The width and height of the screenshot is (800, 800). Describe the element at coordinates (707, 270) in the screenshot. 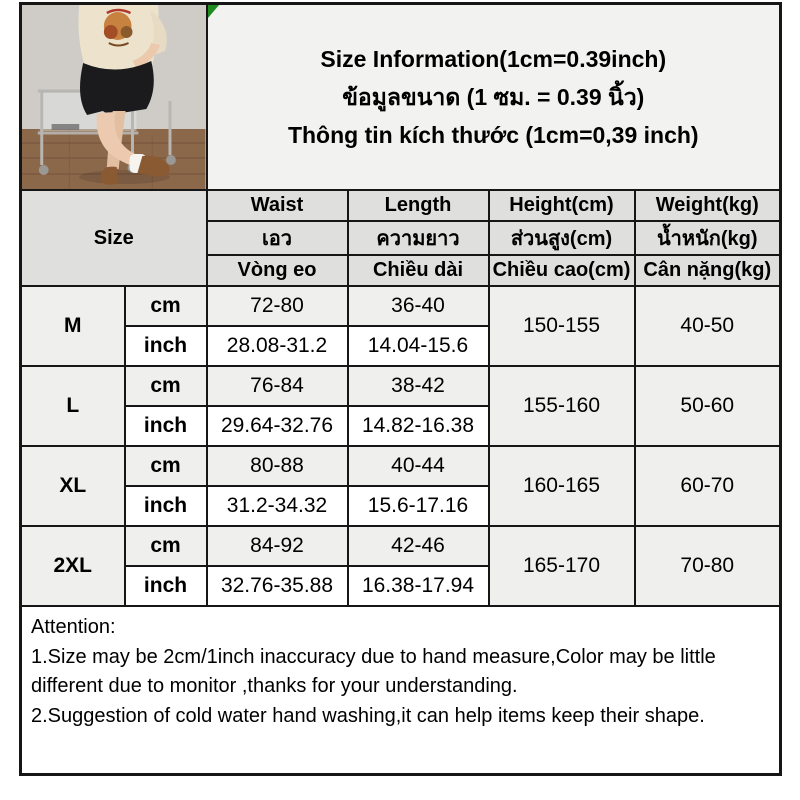

I see `weight-header-vi: Cân nặng(kg)` at that location.